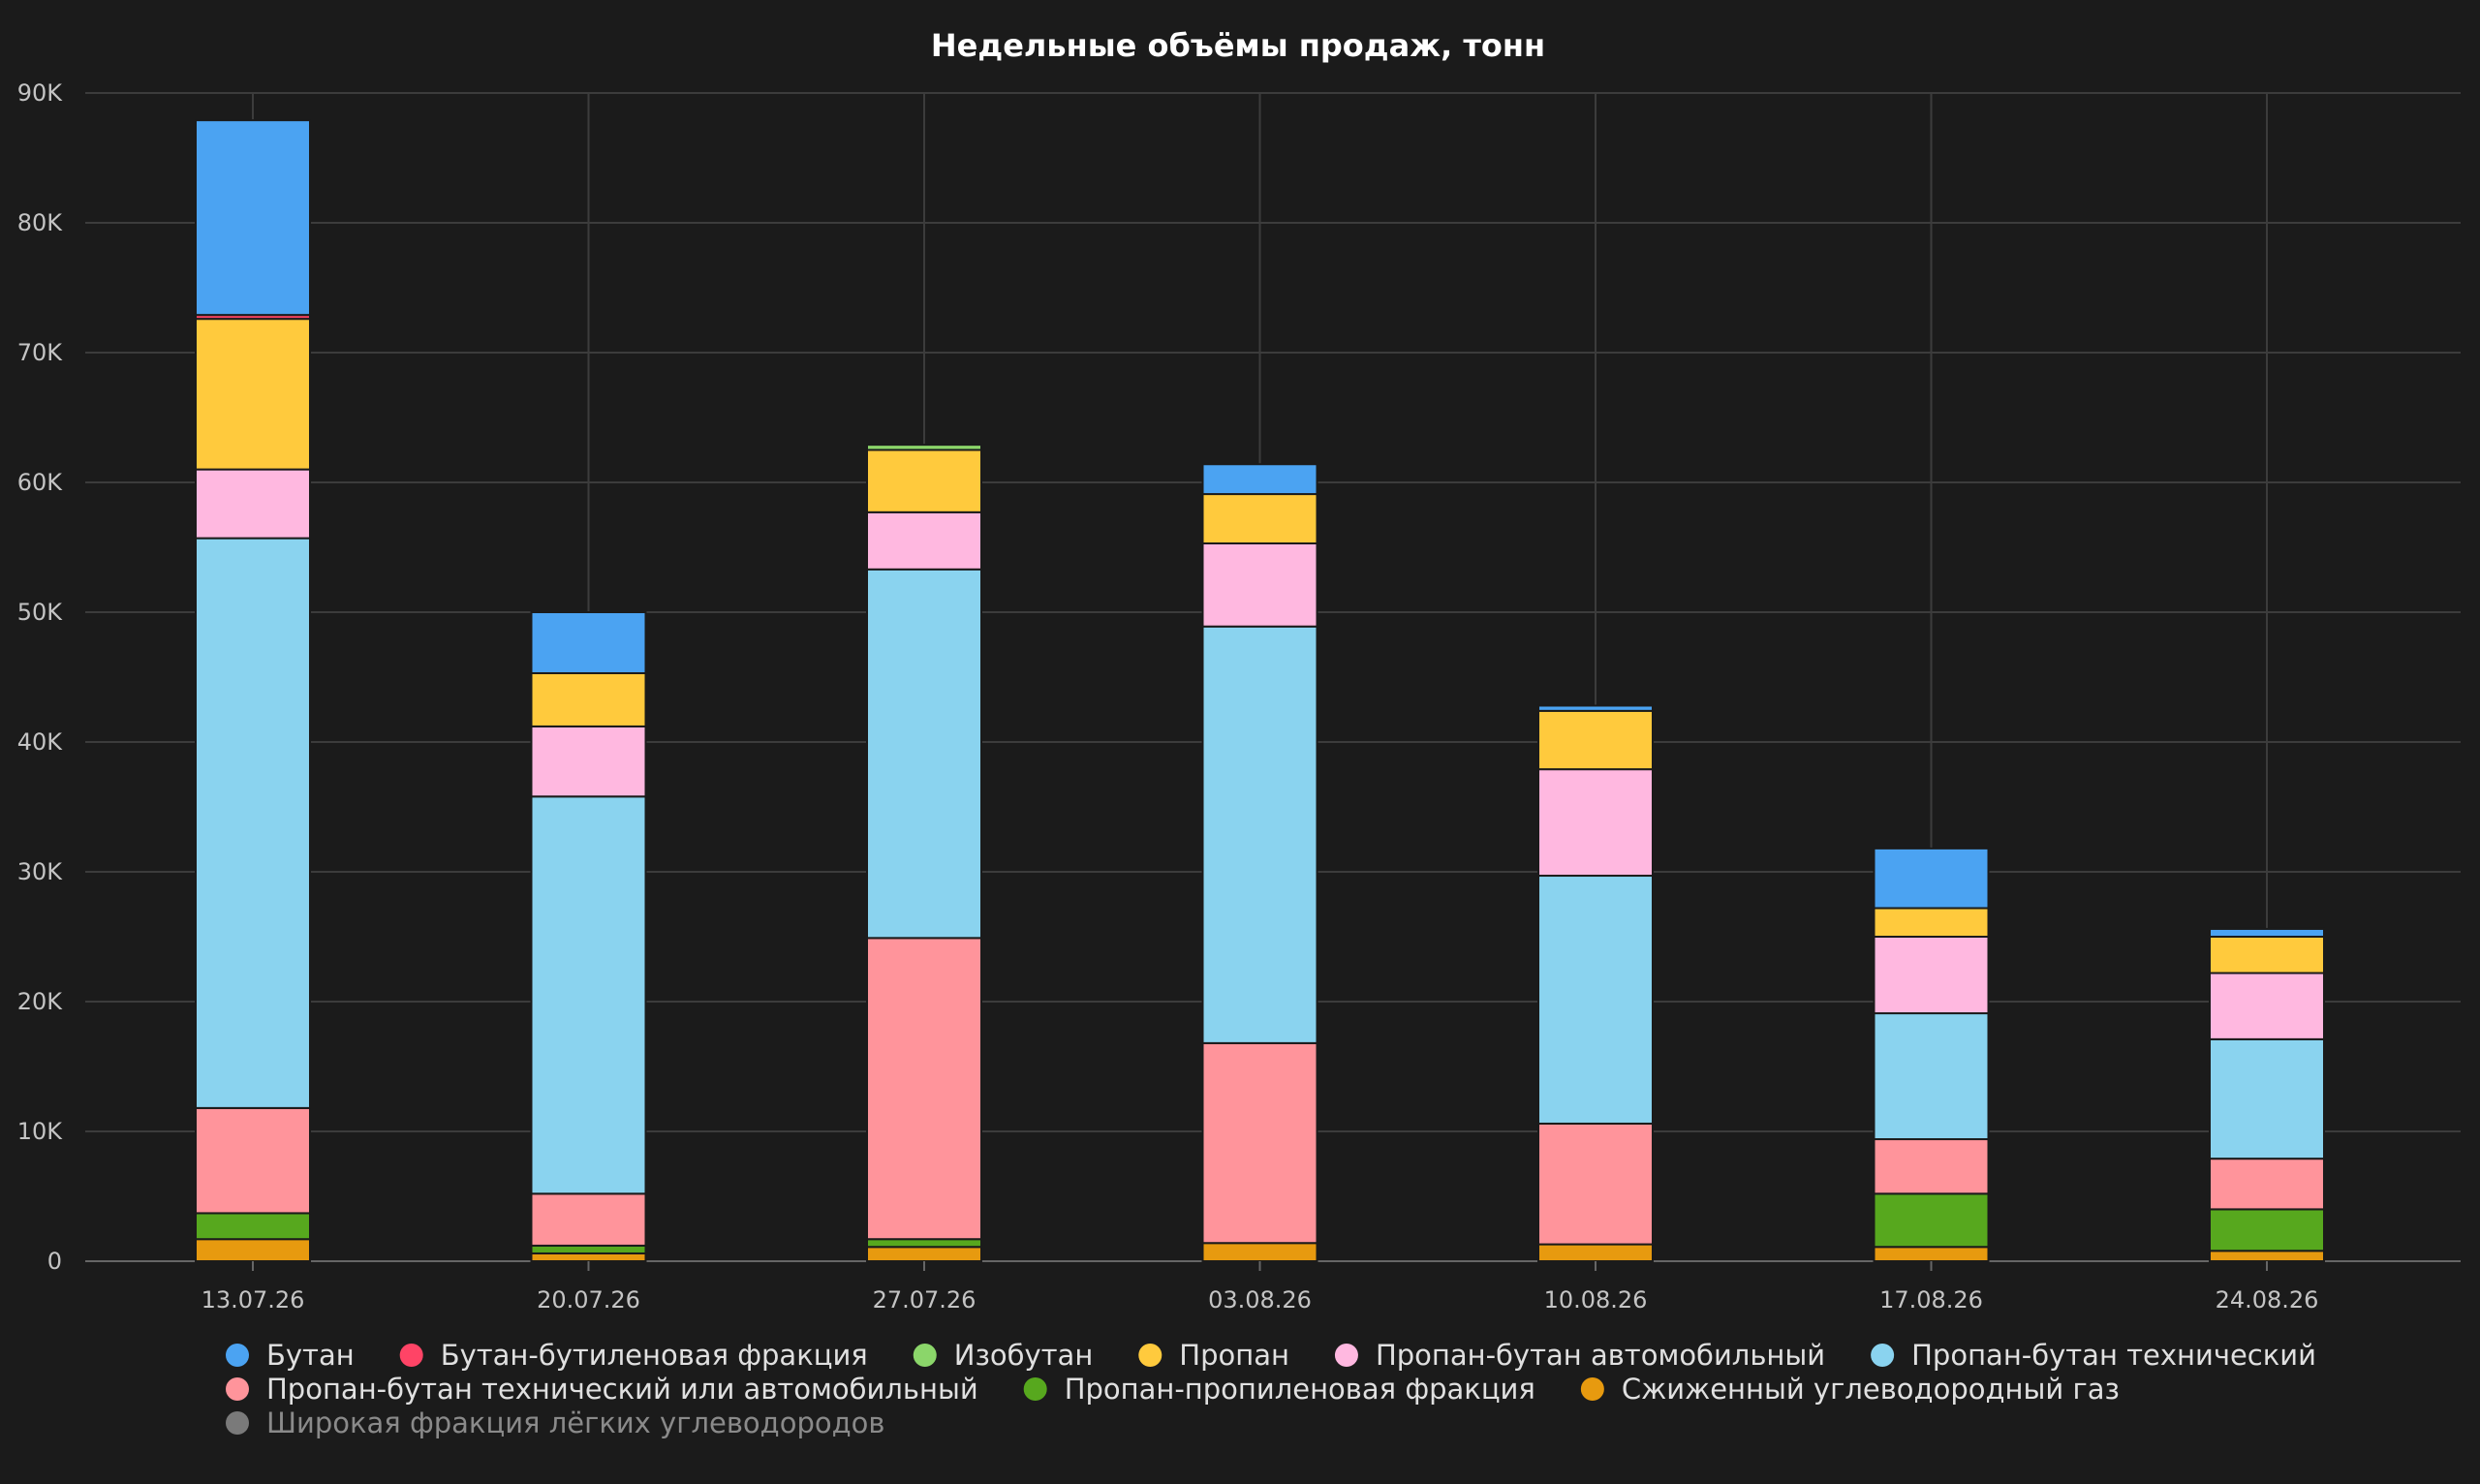 The image size is (2480, 1484). What do you see at coordinates (253, 823) in the screenshot?
I see `bar-segment-пропан-бутан-технический-13.07.26` at bounding box center [253, 823].